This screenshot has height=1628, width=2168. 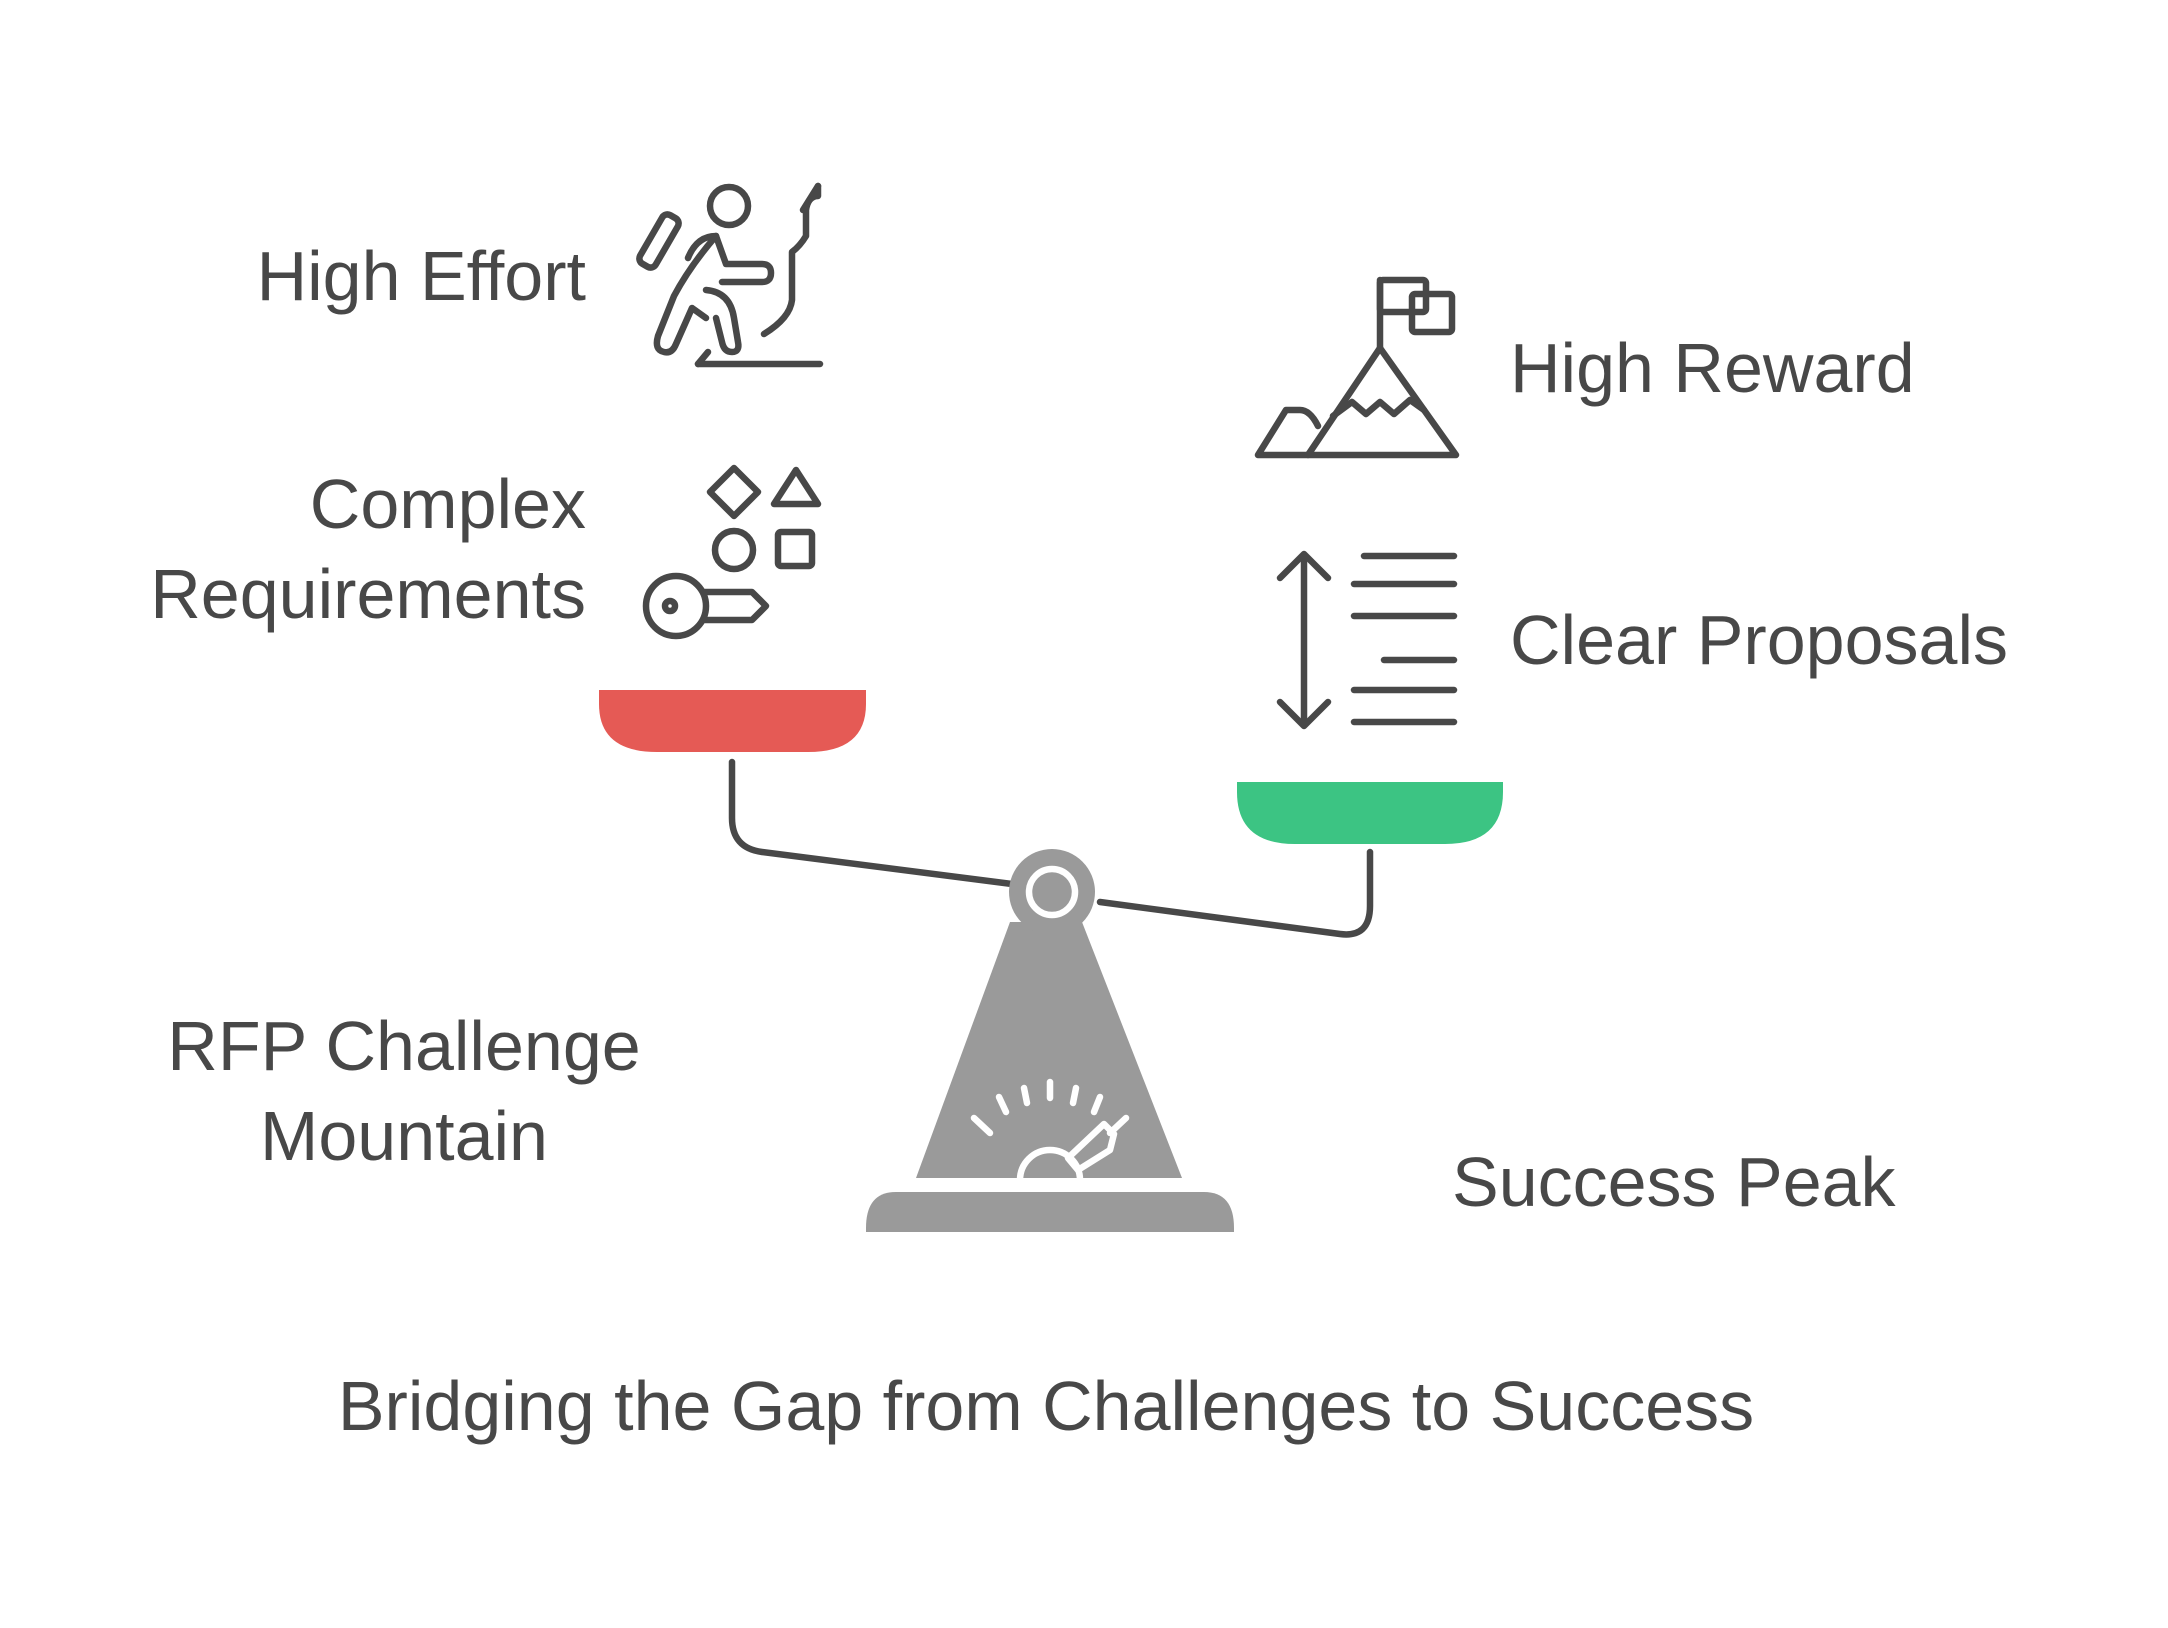 I want to click on label-clear-proposals: Clear Proposals, so click(x=1759, y=640).